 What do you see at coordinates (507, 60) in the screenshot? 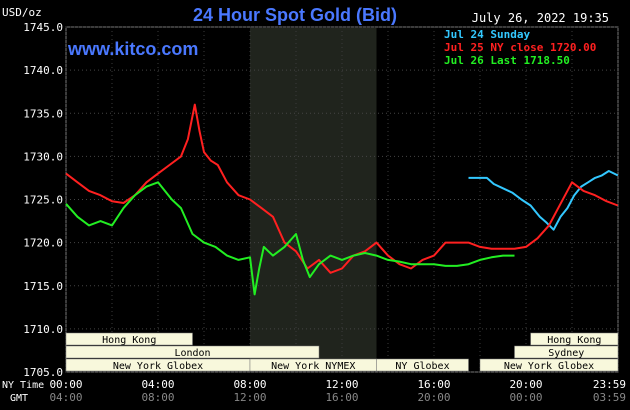
I see `legend-item-jul26: Jul 26 Last 1718.50` at bounding box center [507, 60].